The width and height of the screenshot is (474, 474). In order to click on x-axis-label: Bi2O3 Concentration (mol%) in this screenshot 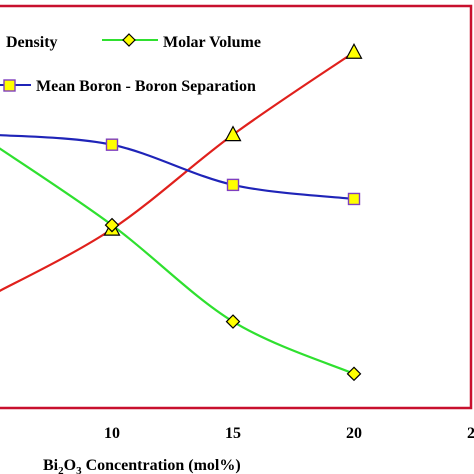, I will do `click(142, 465)`.